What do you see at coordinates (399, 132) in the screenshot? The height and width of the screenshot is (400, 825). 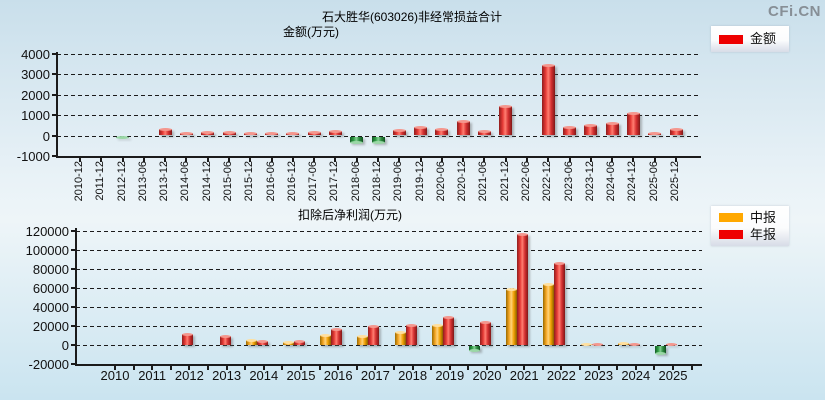 I see `bar-金额-2019-06` at bounding box center [399, 132].